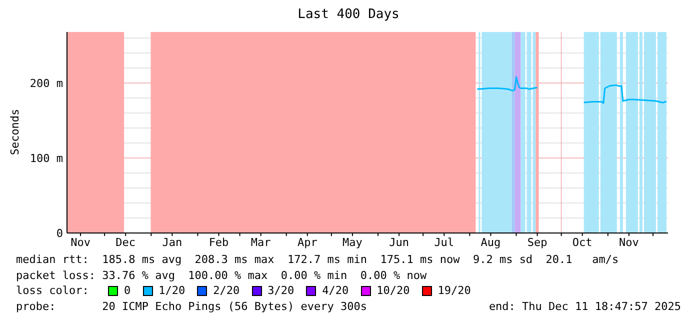  Describe the element at coordinates (47, 158) in the screenshot. I see `y-tick-label: 100 m` at that location.